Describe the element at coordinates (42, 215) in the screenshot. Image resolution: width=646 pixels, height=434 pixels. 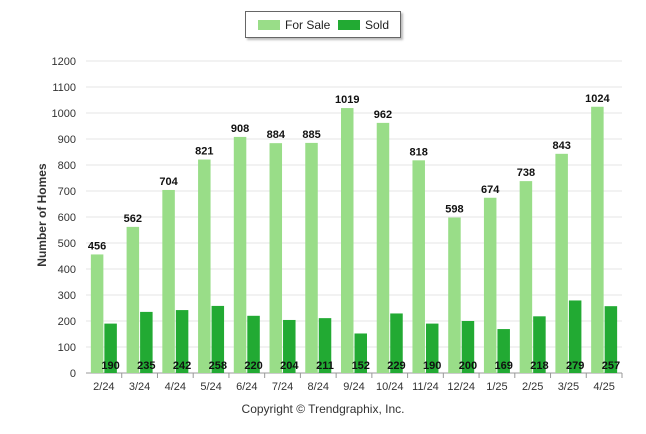
I see `y-axis-label: Number of Homes` at that location.